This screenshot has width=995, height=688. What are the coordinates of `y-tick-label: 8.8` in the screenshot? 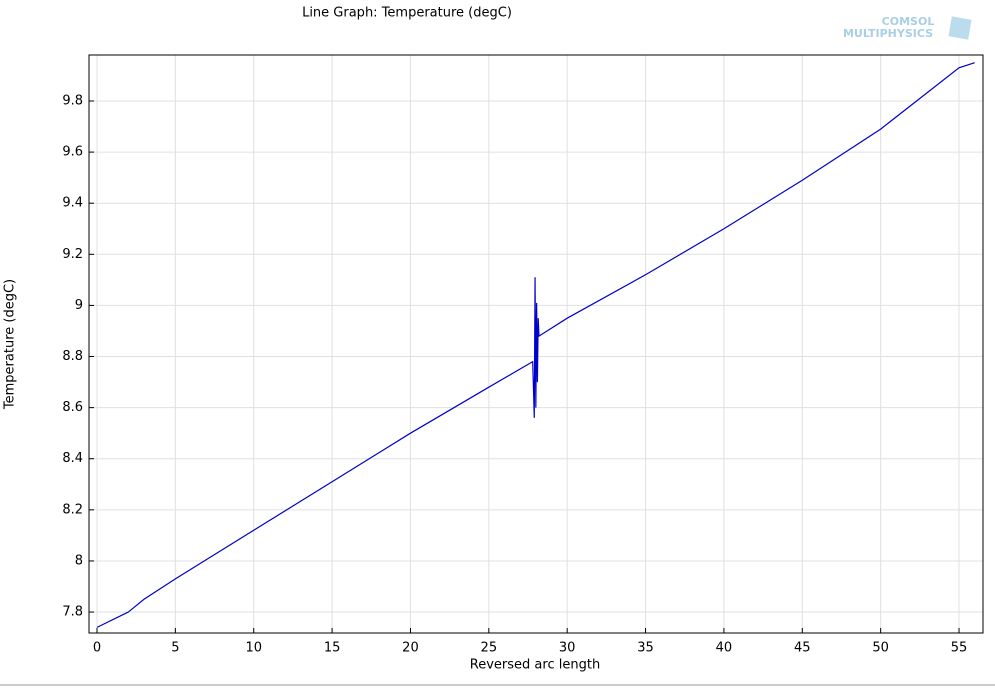 It's located at (72, 356).